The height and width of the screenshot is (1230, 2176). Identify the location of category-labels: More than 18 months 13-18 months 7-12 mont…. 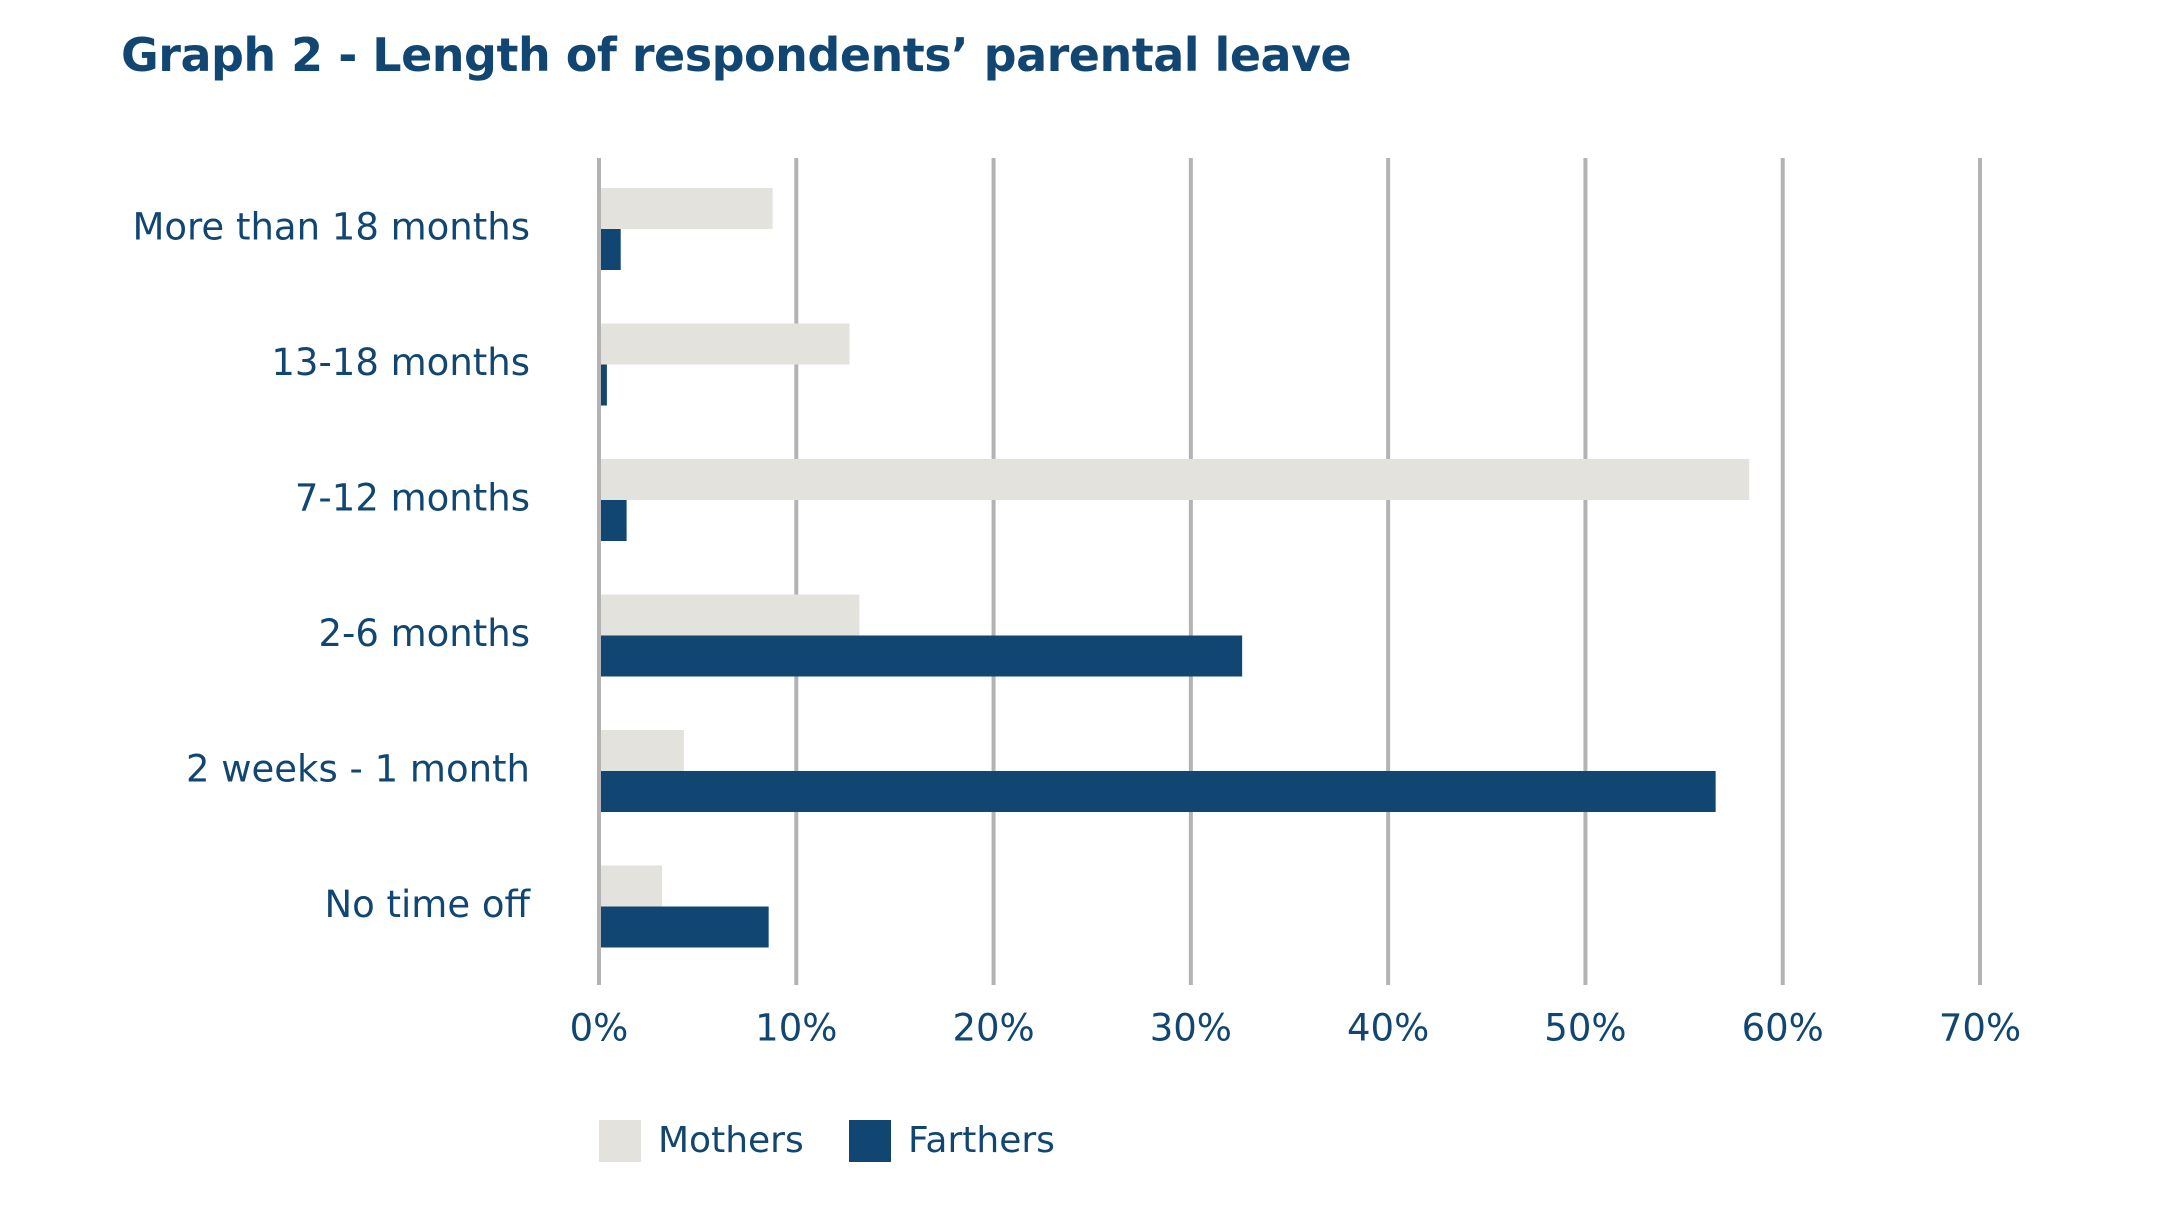
(331, 566).